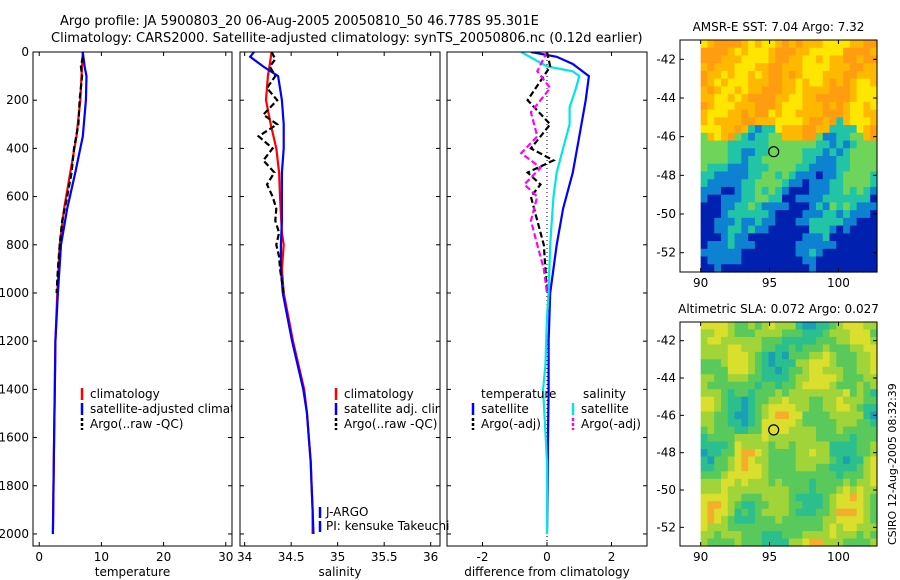 The height and width of the screenshot is (580, 900). Describe the element at coordinates (132, 572) in the screenshot. I see `temperature-xlabel: temperature` at that location.